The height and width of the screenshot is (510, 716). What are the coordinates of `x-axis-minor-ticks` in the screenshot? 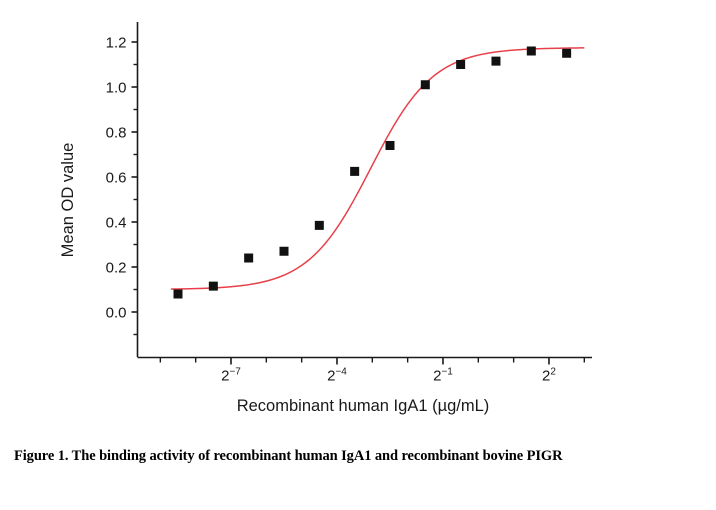 It's located at (372, 360).